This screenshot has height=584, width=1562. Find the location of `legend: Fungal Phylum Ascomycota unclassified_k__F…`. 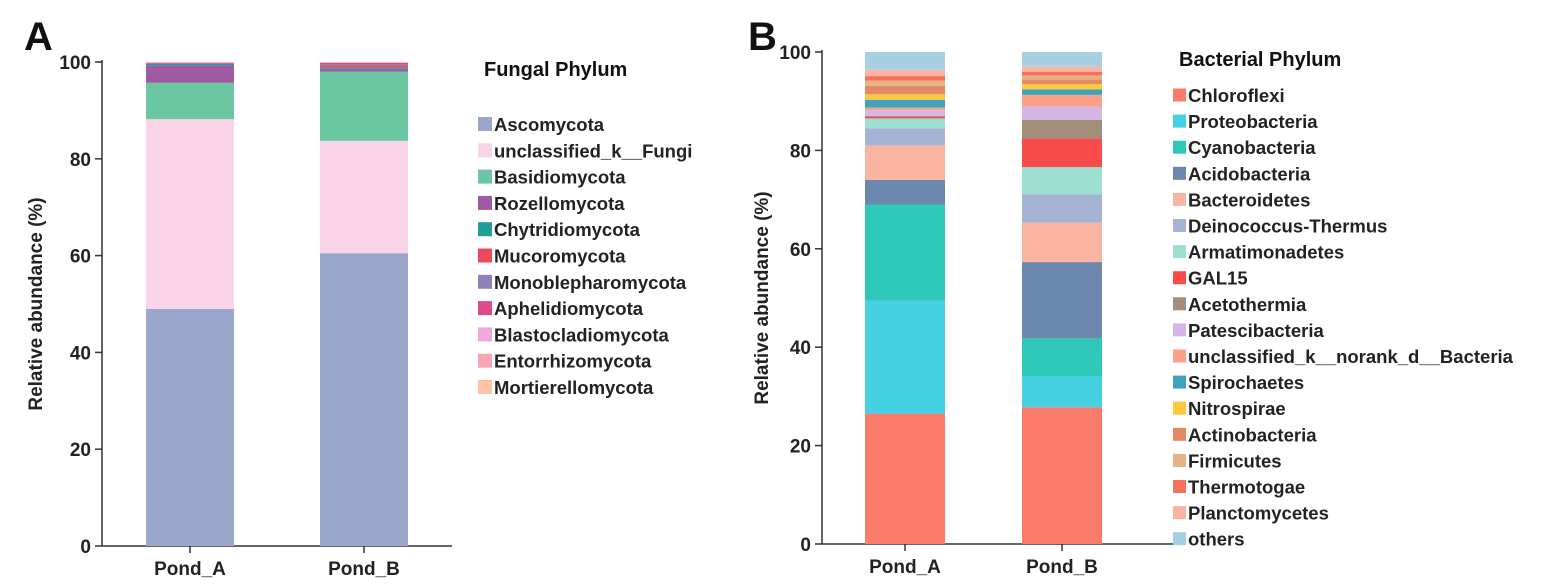

legend: Fungal Phylum Ascomycota unclassified_k__F… is located at coordinates (585, 228).